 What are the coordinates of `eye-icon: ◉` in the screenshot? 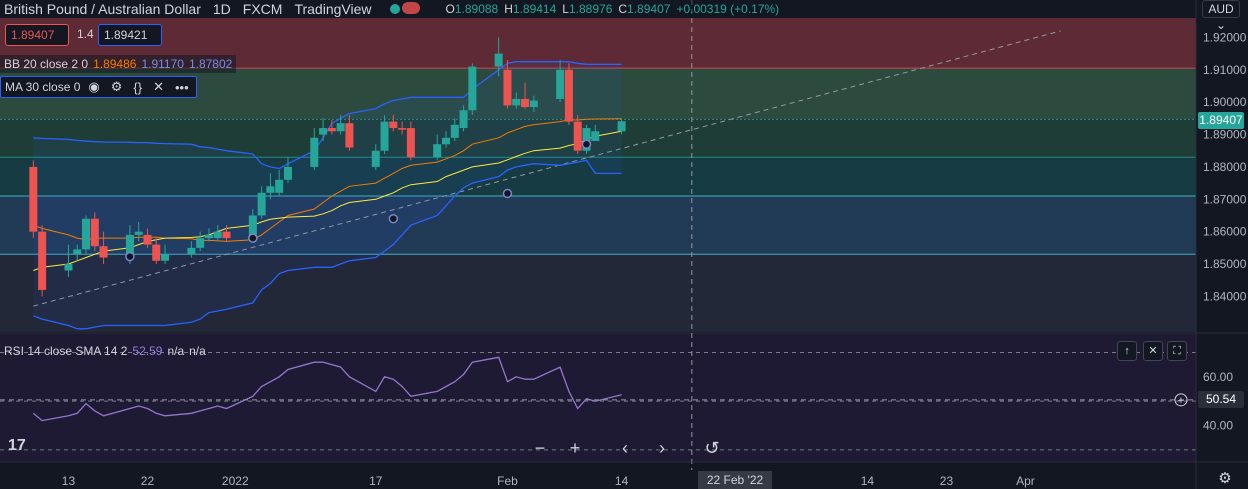 It's located at (94, 86).